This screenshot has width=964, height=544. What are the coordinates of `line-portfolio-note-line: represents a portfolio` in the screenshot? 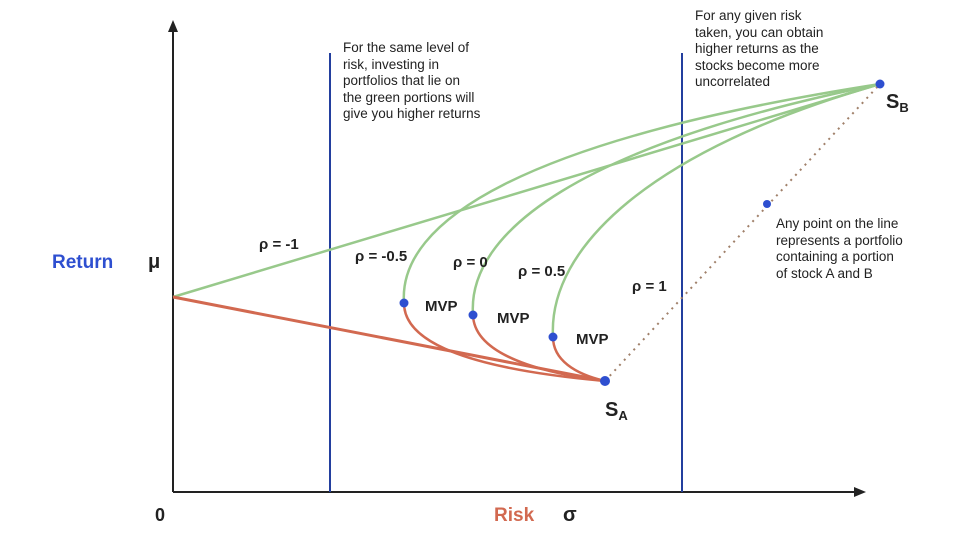 It's located at (839, 240).